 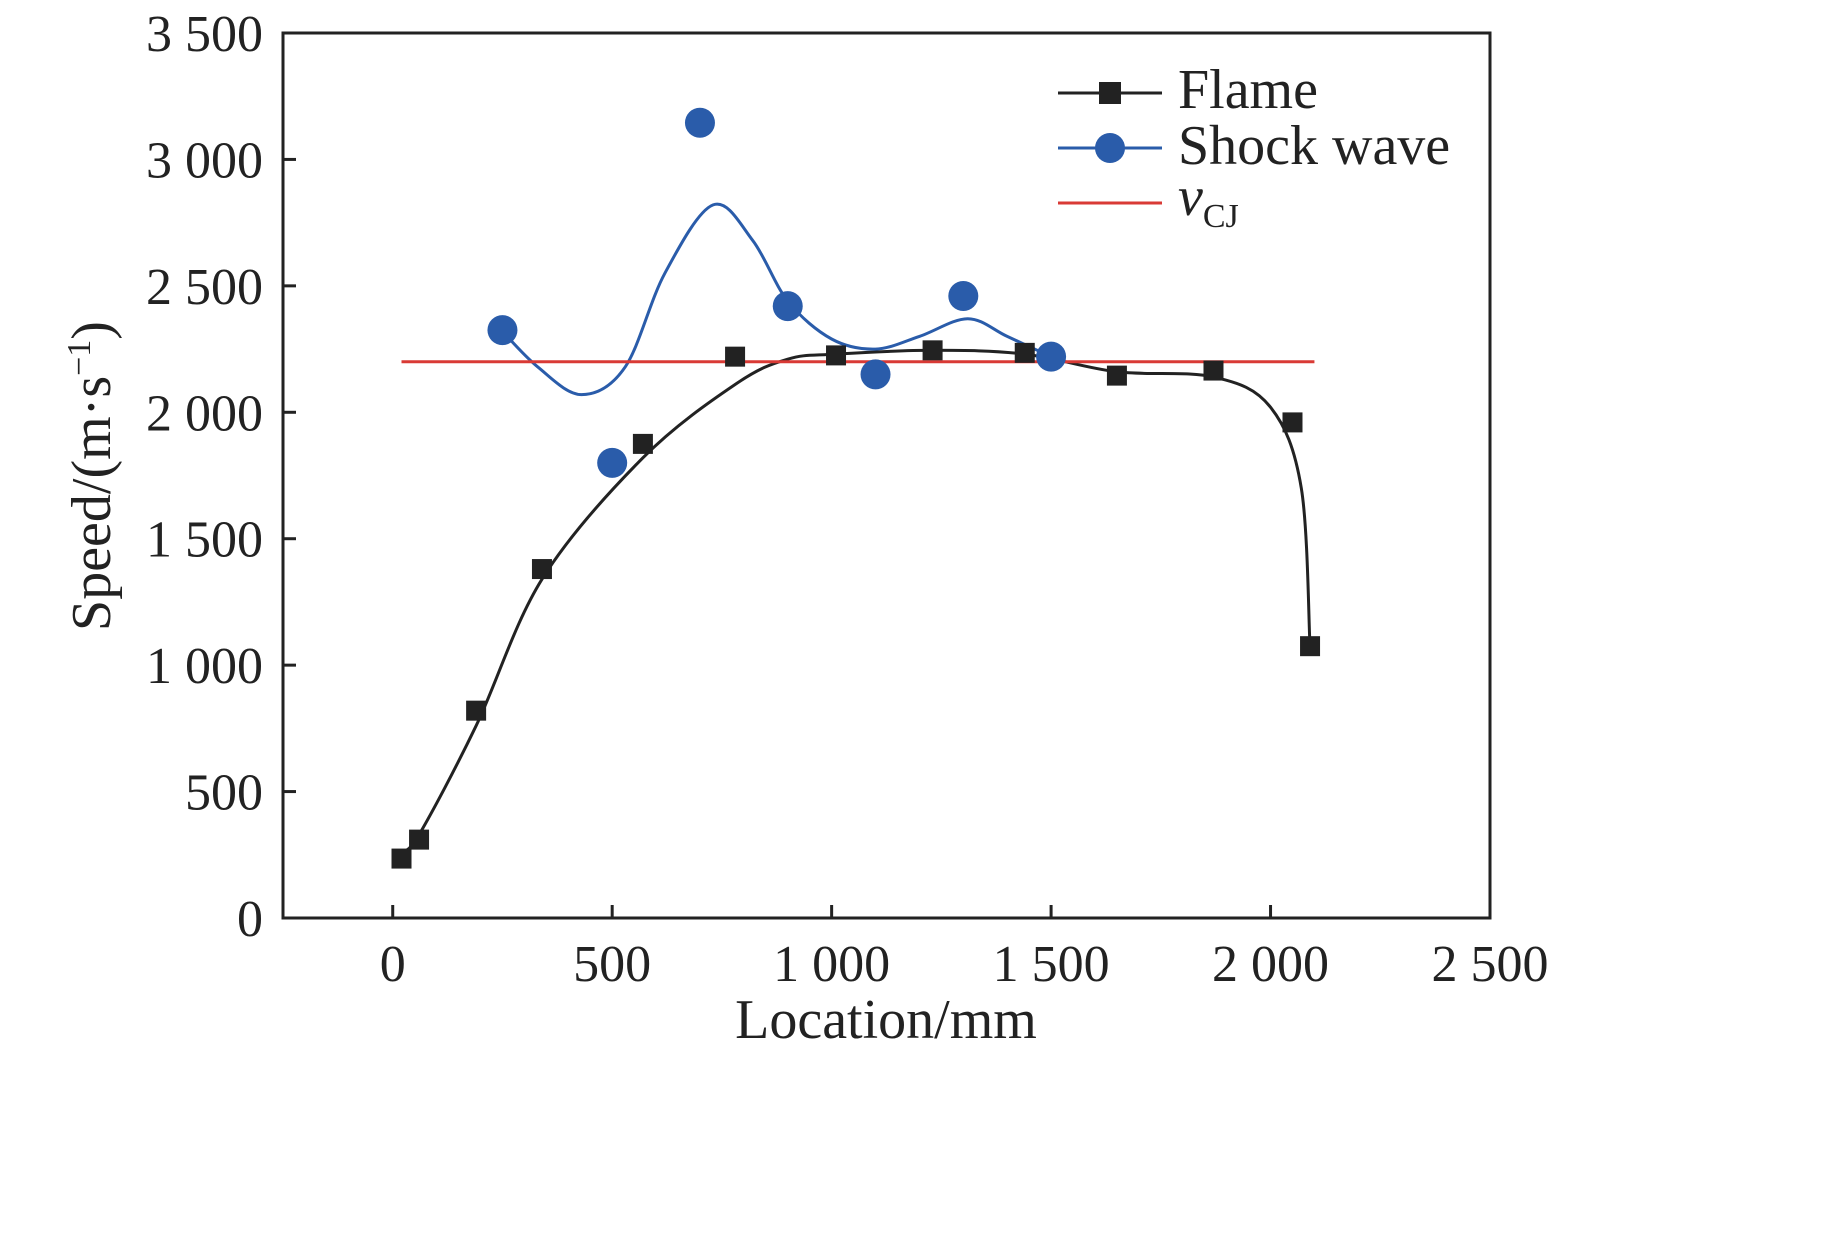 I want to click on legend-vcj-sub: CJ, so click(x=1221, y=216).